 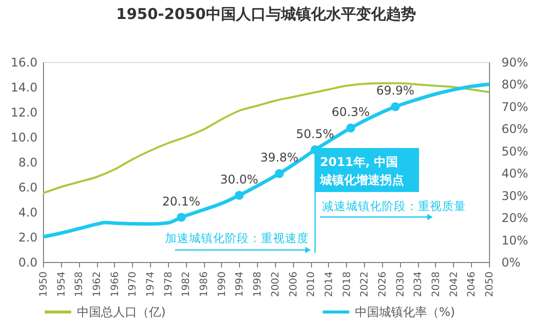 What do you see at coordinates (28, 163) in the screenshot?
I see `y-tick-label: 8.0` at bounding box center [28, 163].